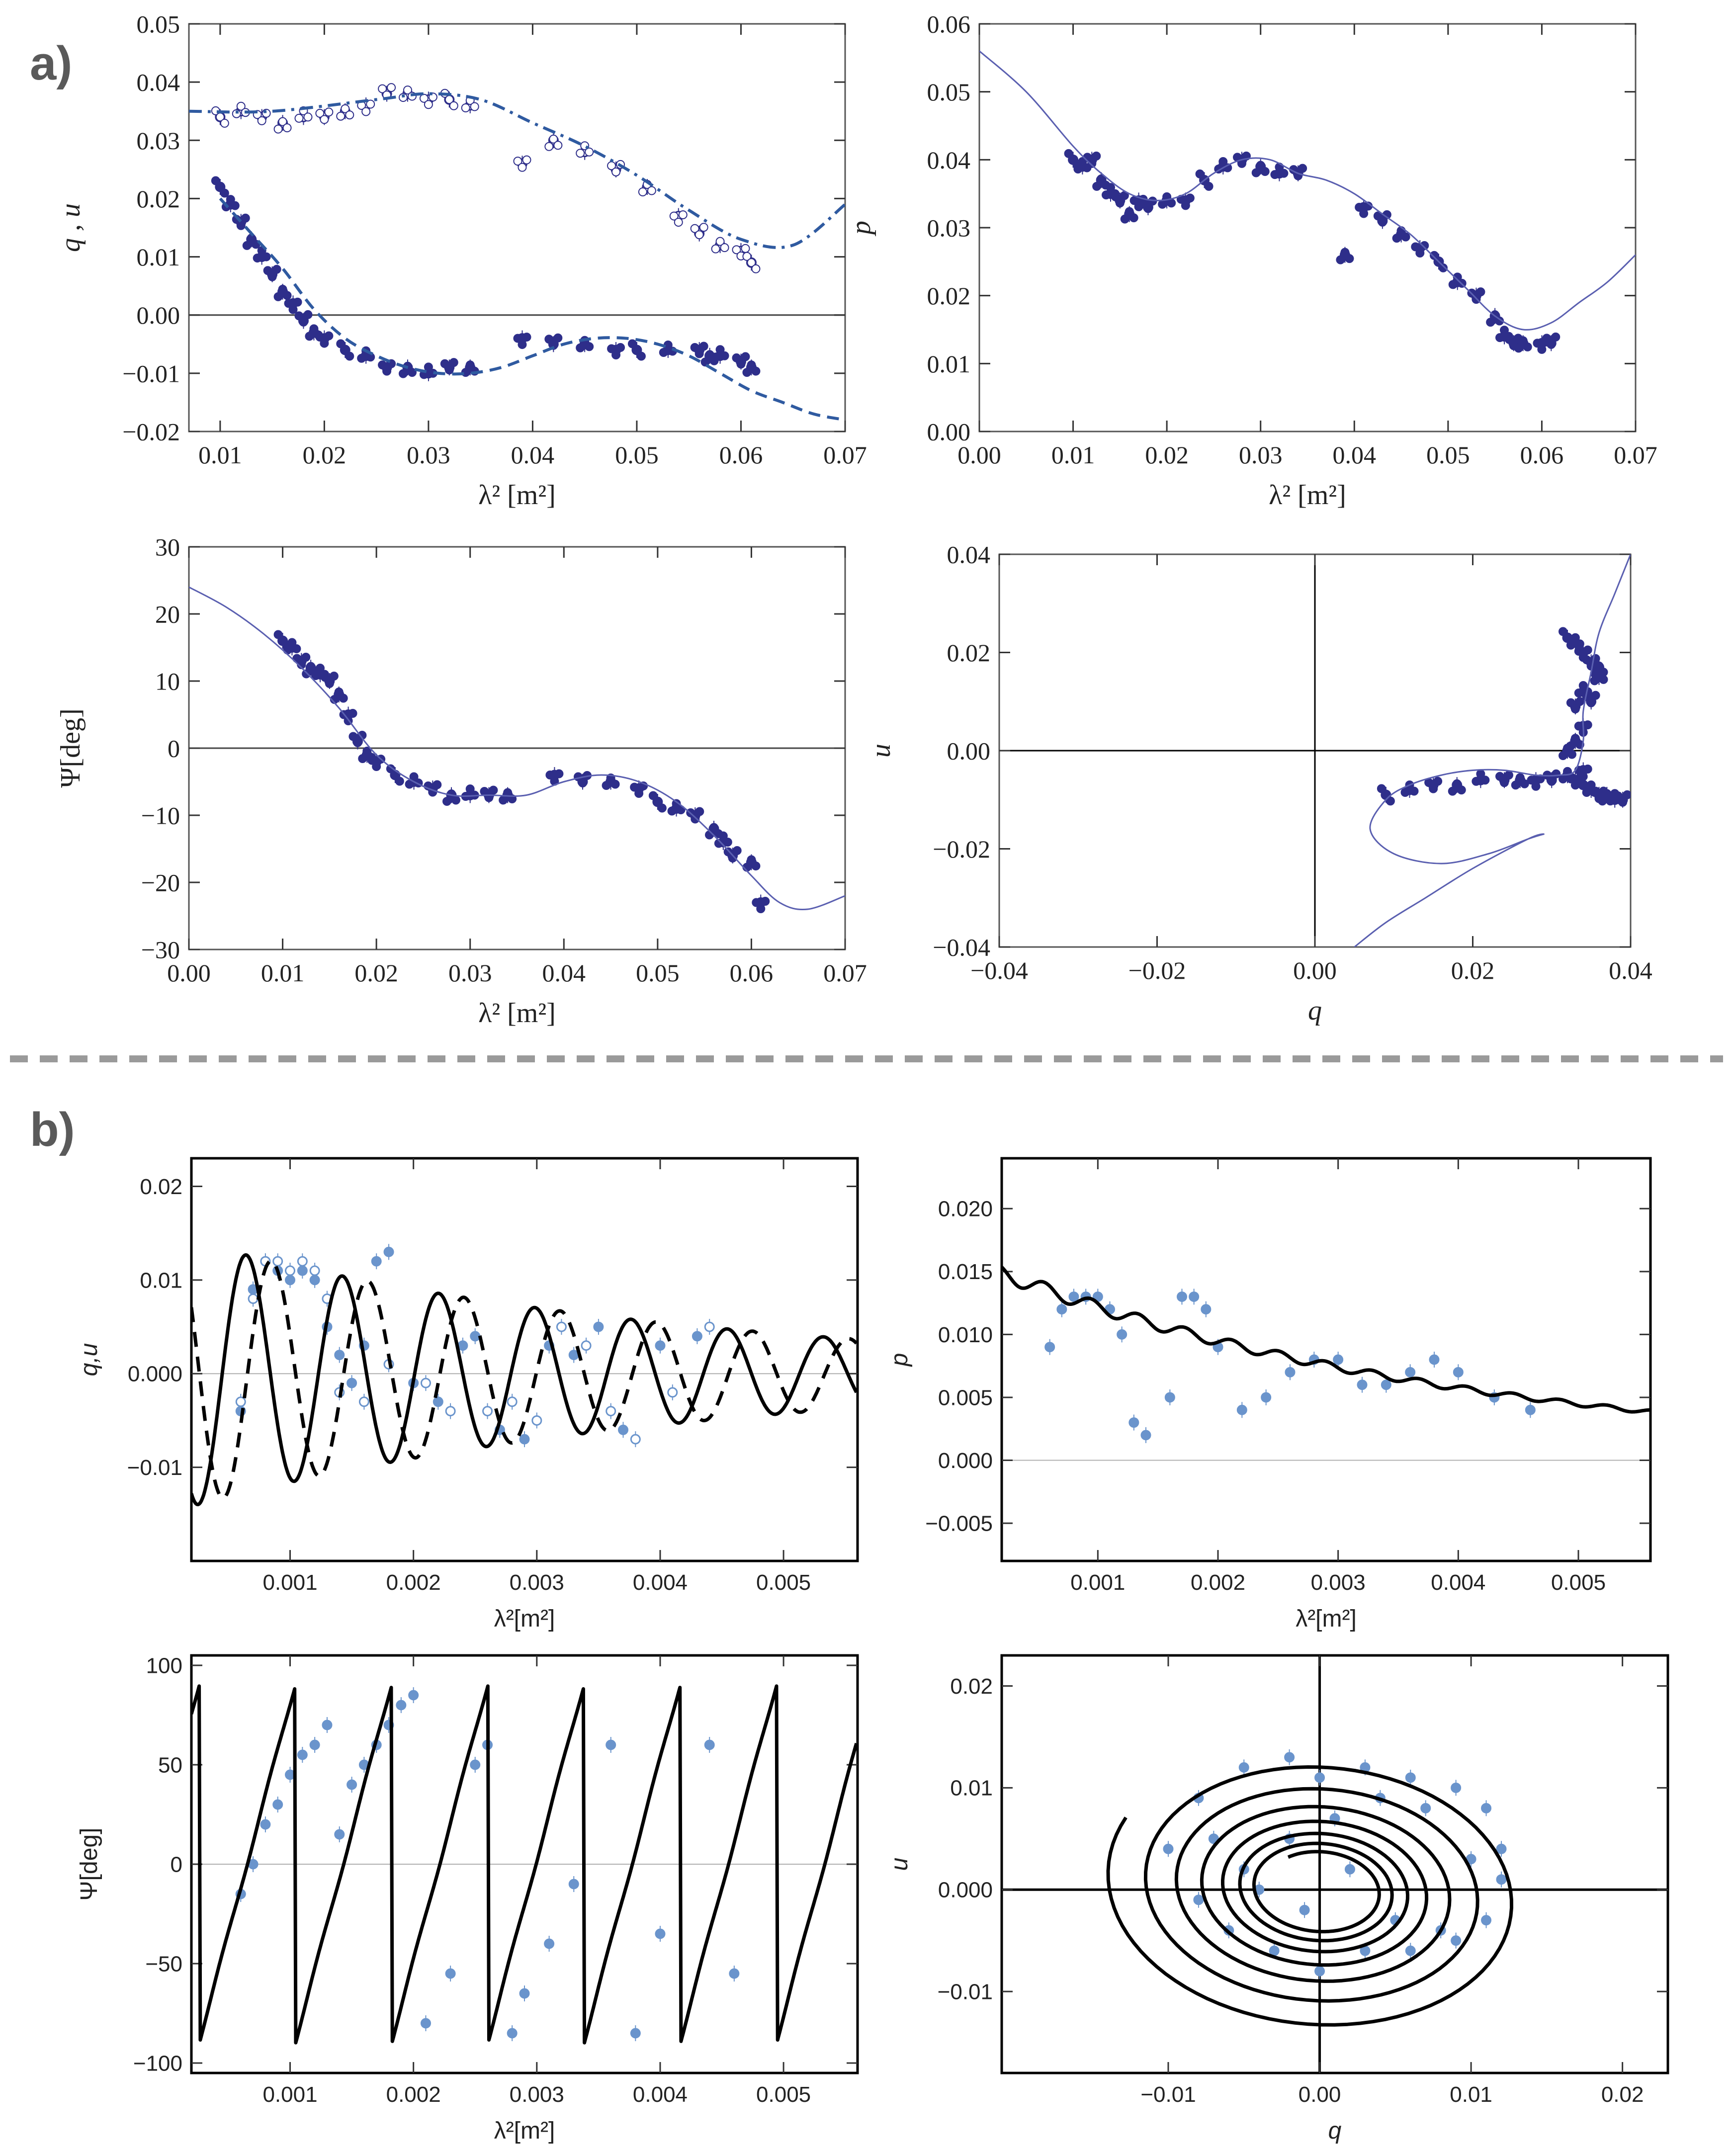 Image resolution: width=1733 pixels, height=2156 pixels. I want to click on chart-b4: −0.01 0.00 0.01 0.02 −0.01 0.000 0.01 0.02 q u, so click(1277, 1899).